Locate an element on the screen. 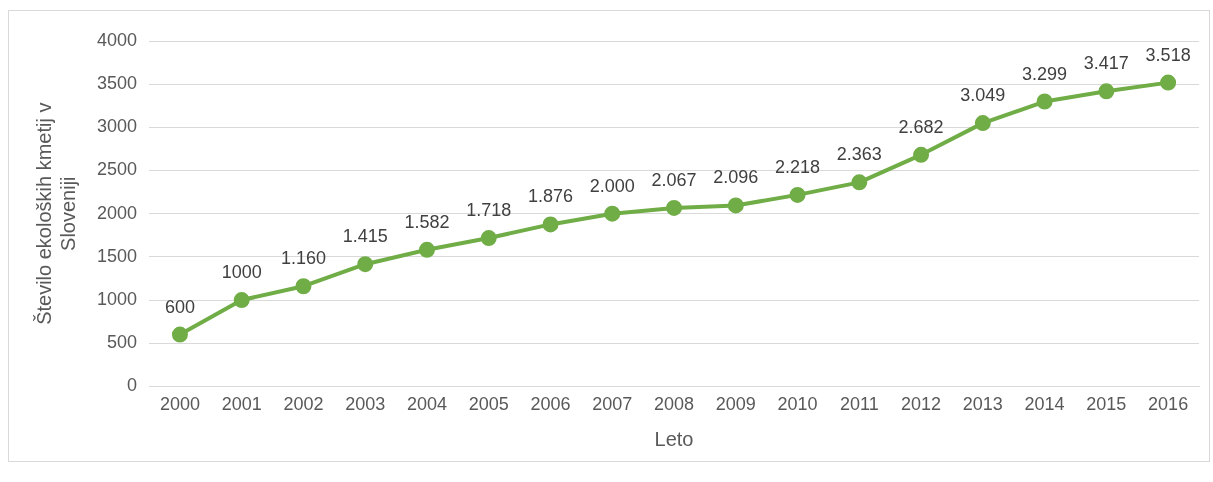  x-tick-label: 2003 is located at coordinates (365, 404).